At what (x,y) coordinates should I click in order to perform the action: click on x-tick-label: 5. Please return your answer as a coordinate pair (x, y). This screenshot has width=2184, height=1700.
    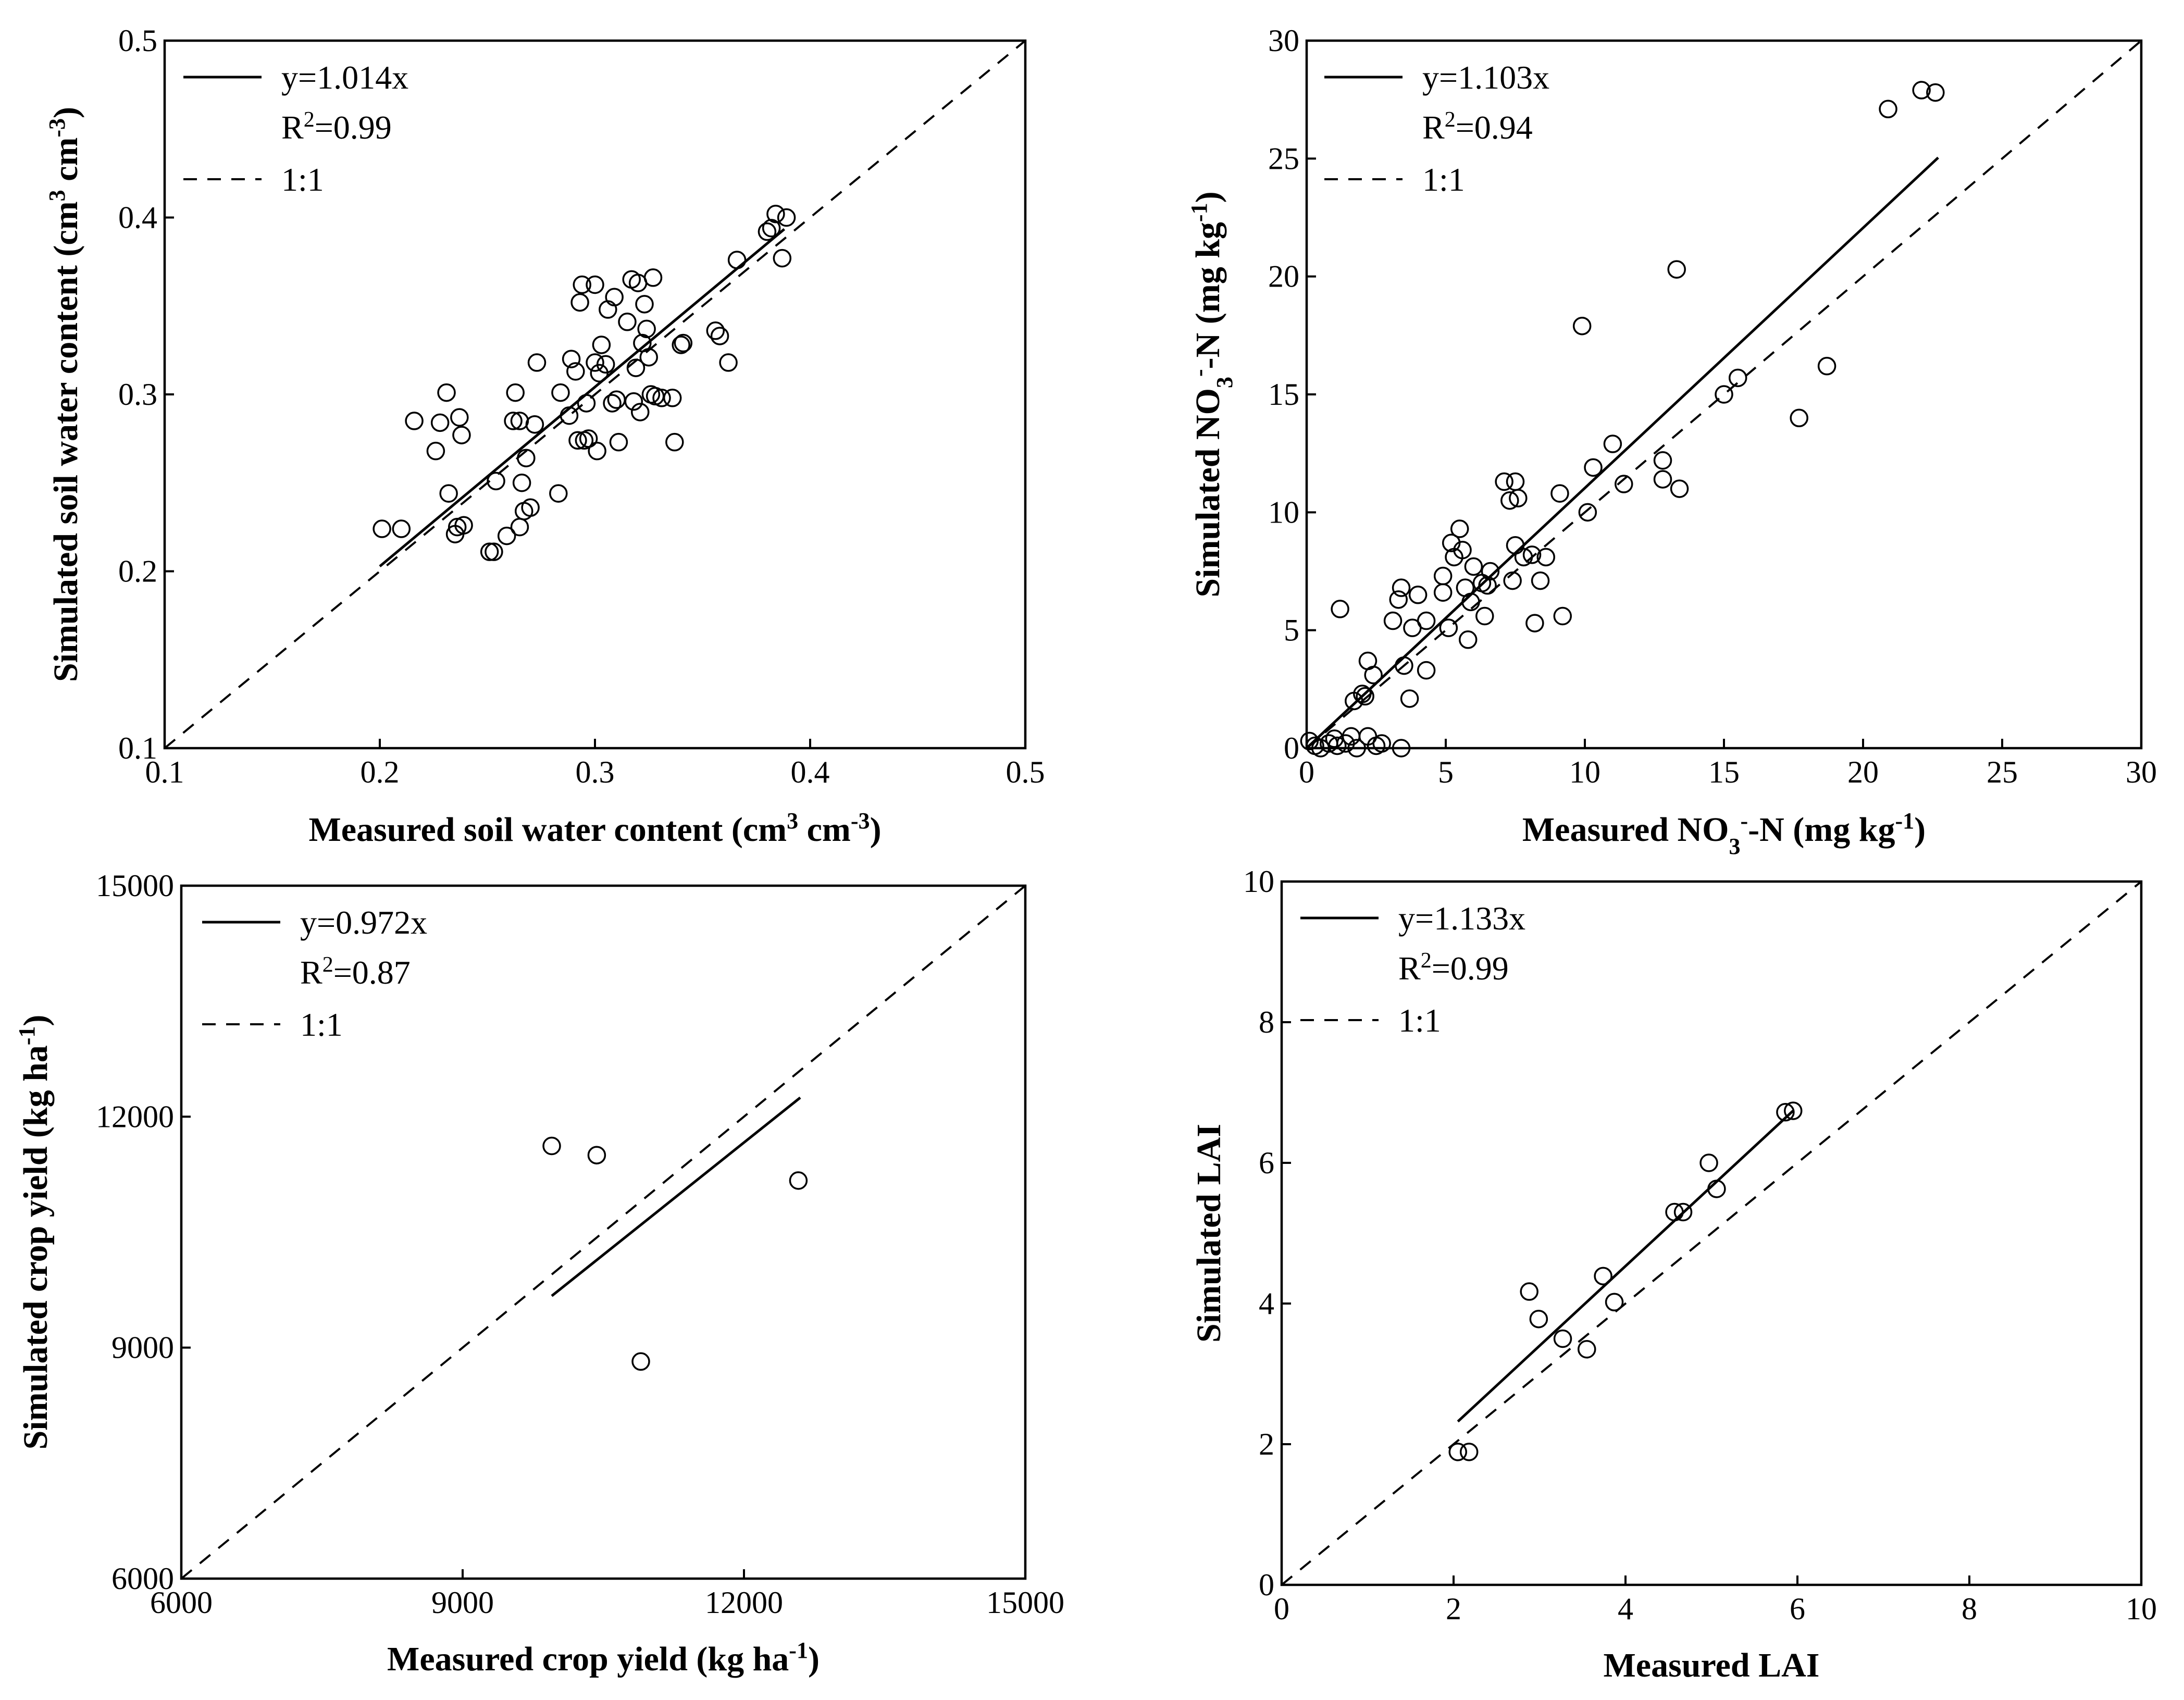
    Looking at the image, I should click on (1446, 772).